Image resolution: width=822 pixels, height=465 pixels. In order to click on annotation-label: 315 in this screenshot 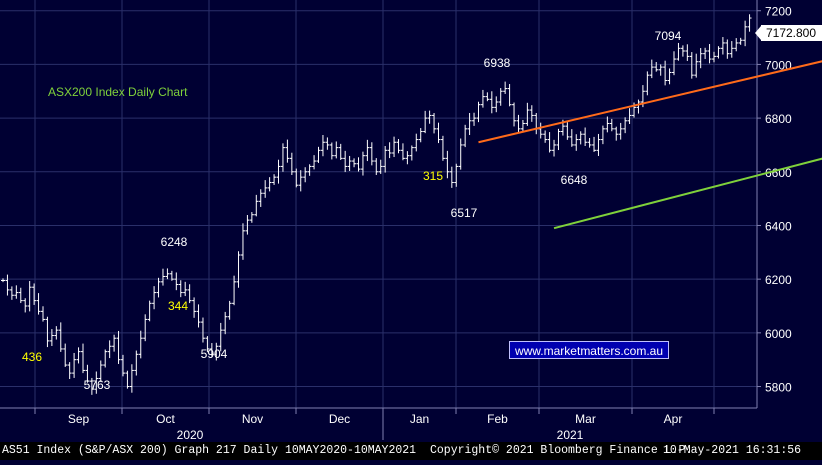, I will do `click(433, 176)`.